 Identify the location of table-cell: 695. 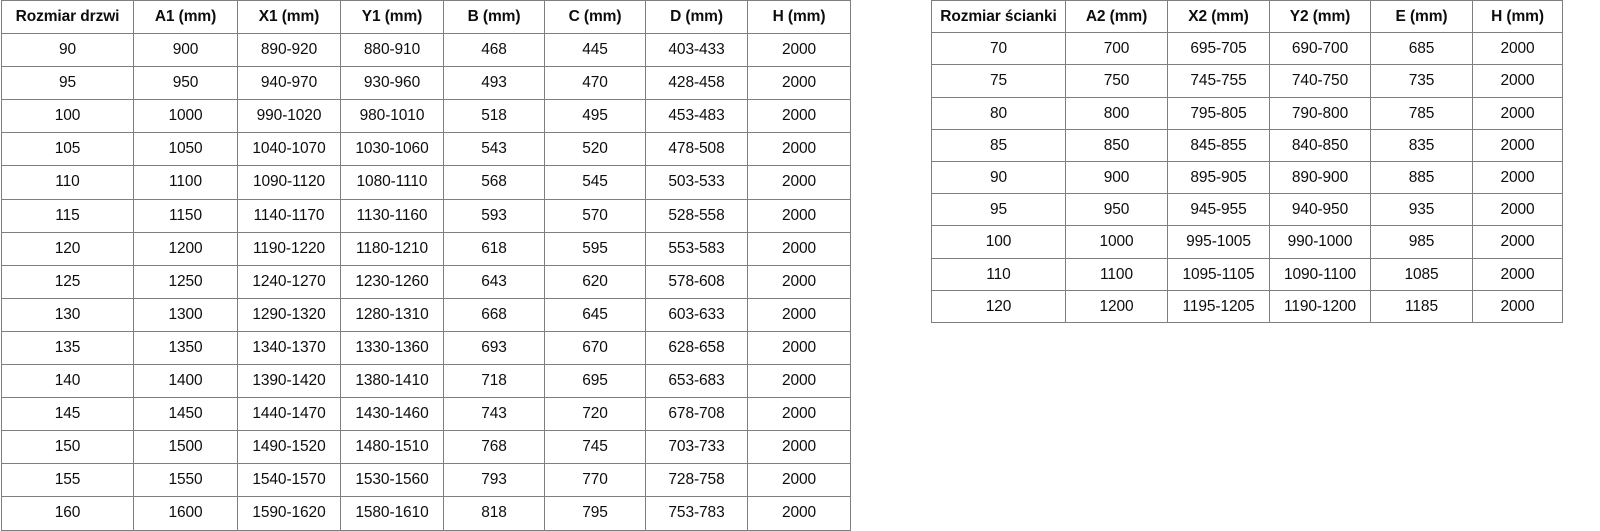
(595, 381).